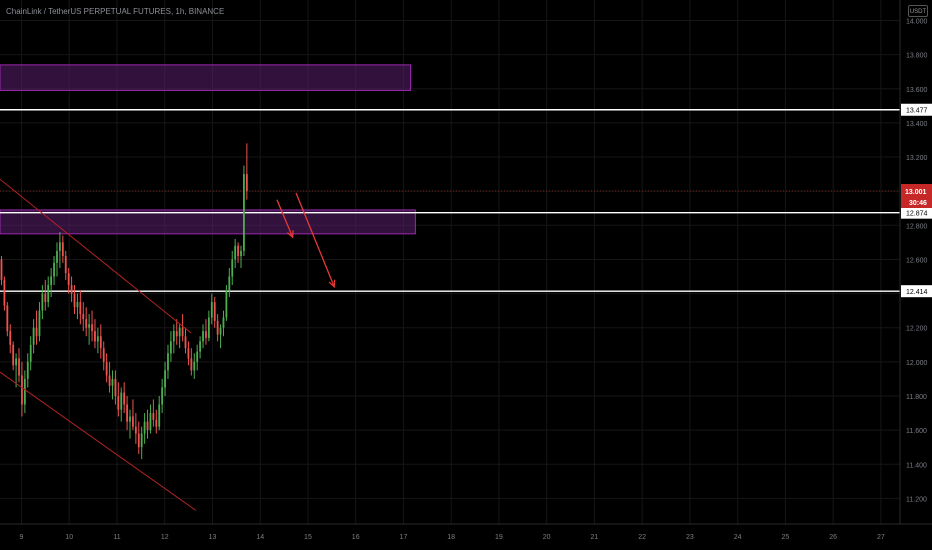 Image resolution: width=932 pixels, height=550 pixels. I want to click on x-tick-label: 17, so click(404, 537).